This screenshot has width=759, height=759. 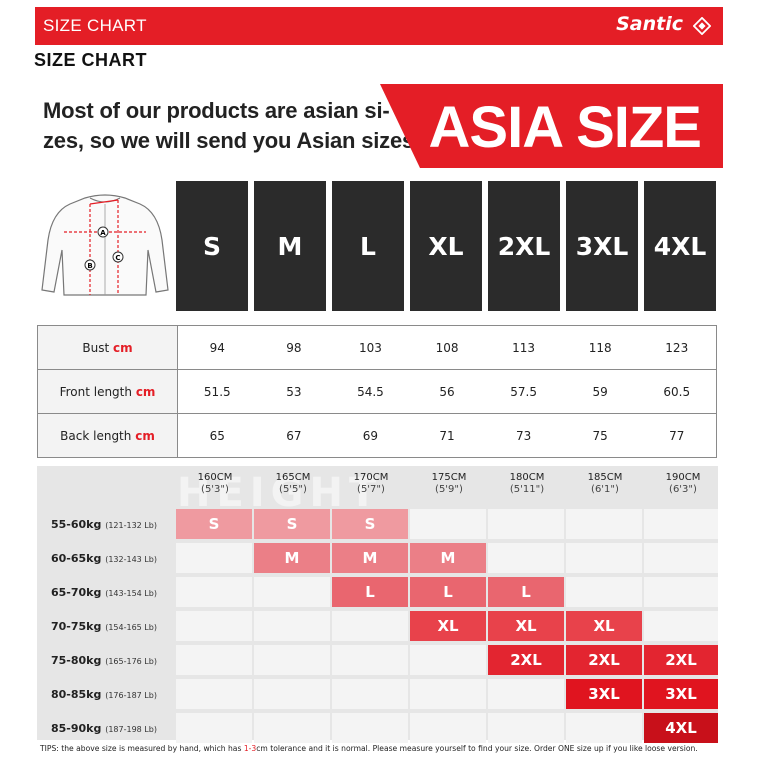 What do you see at coordinates (527, 483) in the screenshot?
I see `height-header: 180CM (5'11")` at bounding box center [527, 483].